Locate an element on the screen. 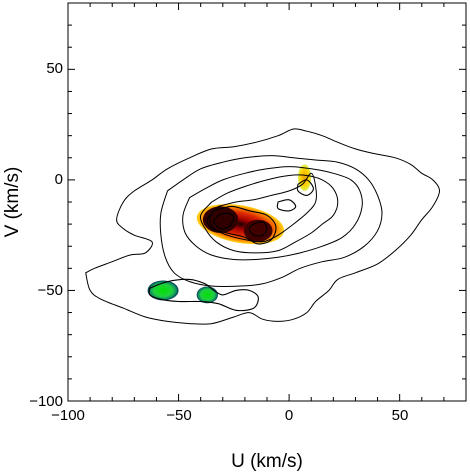  y-tick-label: −50 is located at coordinates (50, 290).